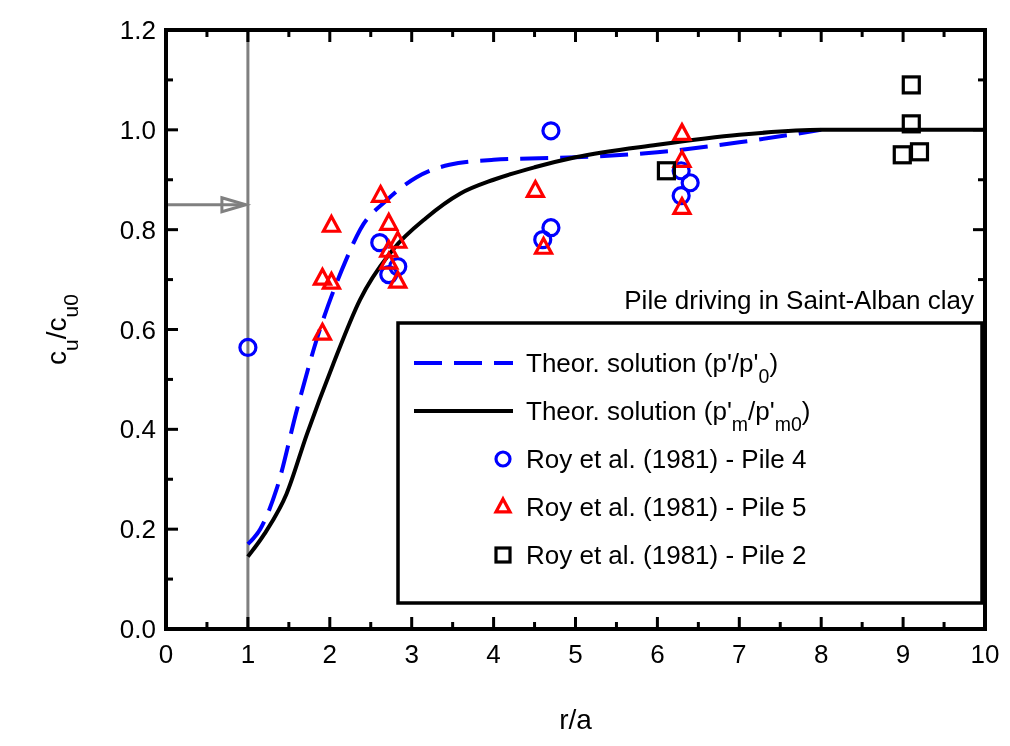 This screenshot has height=746, width=1010. I want to click on legend-title: Pile driving in Saint-Alban clay, so click(799, 300).